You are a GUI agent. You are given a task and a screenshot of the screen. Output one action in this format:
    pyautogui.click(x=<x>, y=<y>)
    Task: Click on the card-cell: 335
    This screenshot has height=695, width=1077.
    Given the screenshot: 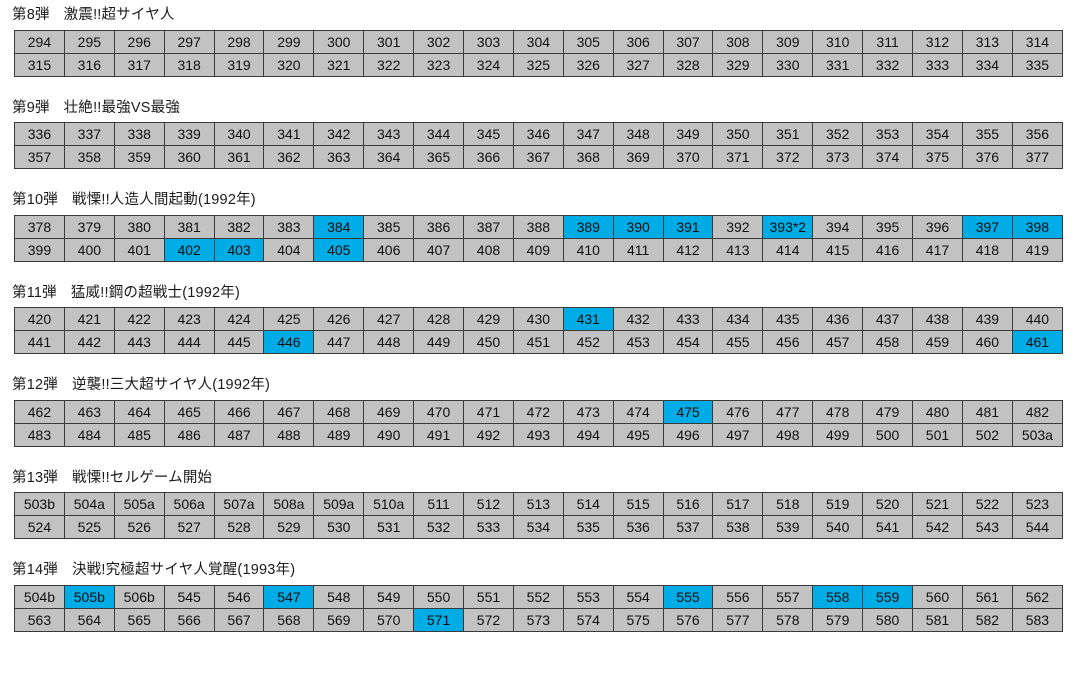 What is the action you would take?
    pyautogui.click(x=1037, y=64)
    